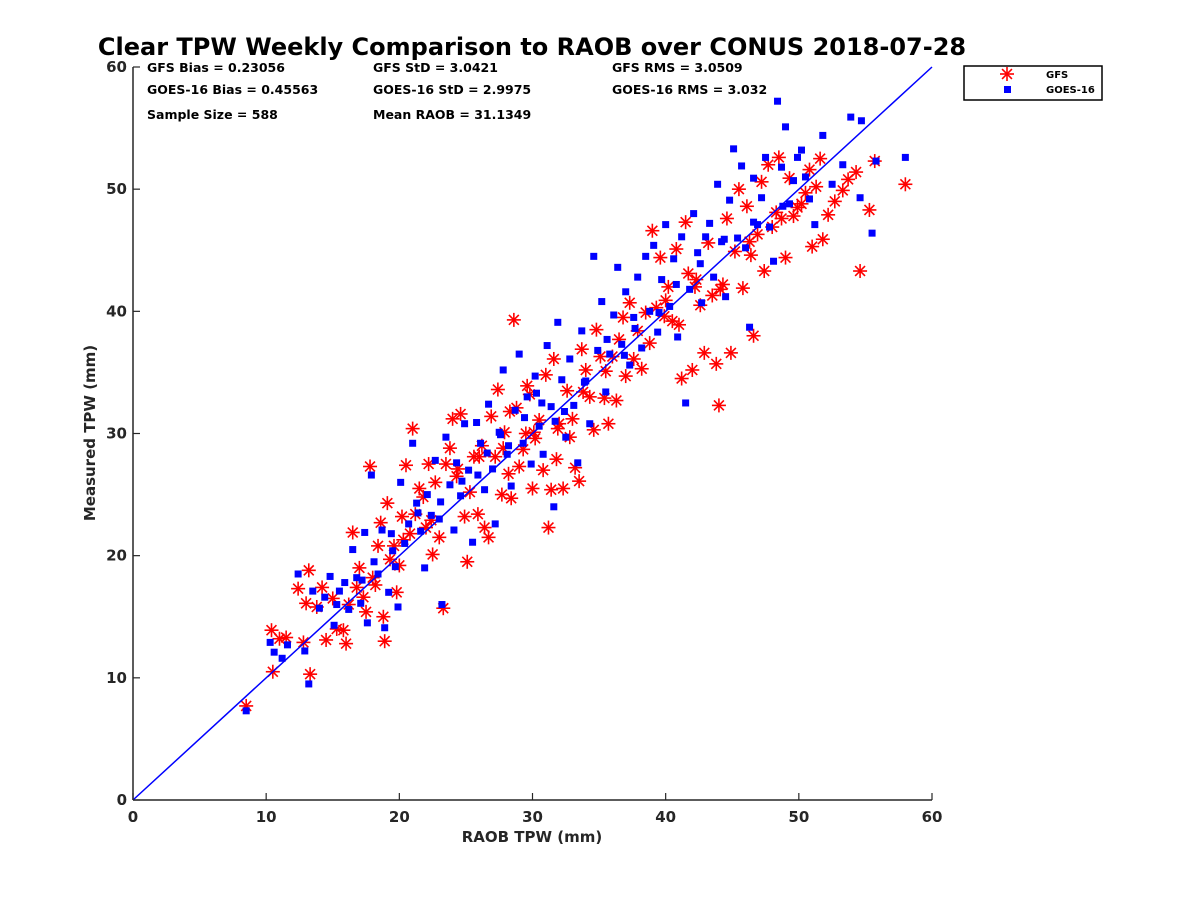  What do you see at coordinates (90, 433) in the screenshot?
I see `y-axis-label: Measured TPW (mm)` at bounding box center [90, 433].